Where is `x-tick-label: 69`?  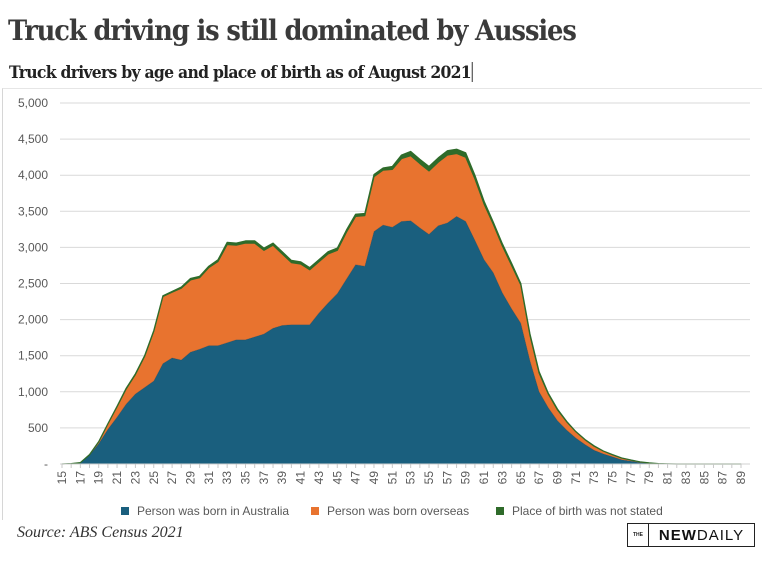
x-tick-label: 69 is located at coordinates (557, 478).